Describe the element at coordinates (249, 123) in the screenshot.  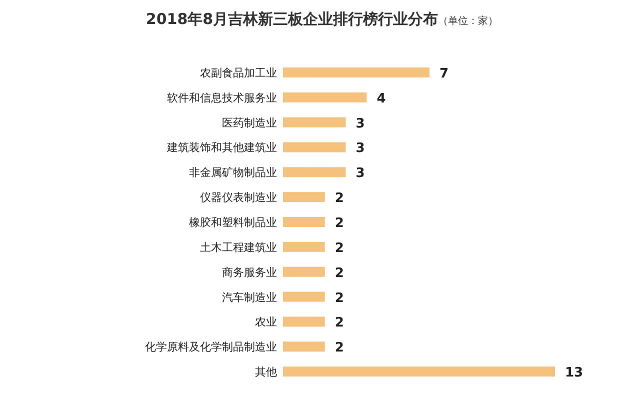
I see `y-tick-label: 医药制造业` at that location.